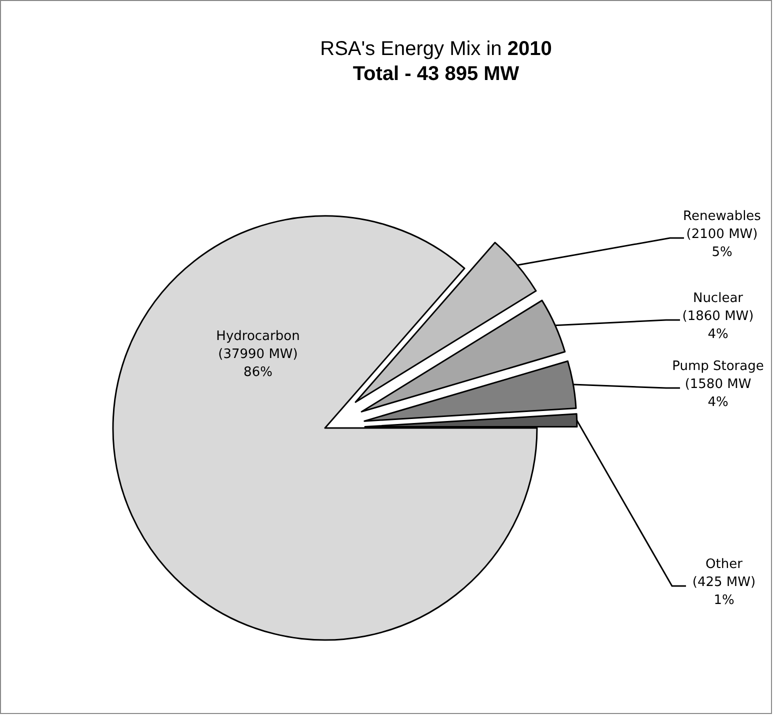 This screenshot has width=774, height=716. Describe the element at coordinates (722, 216) in the screenshot. I see `slice-label: Renewables` at that location.